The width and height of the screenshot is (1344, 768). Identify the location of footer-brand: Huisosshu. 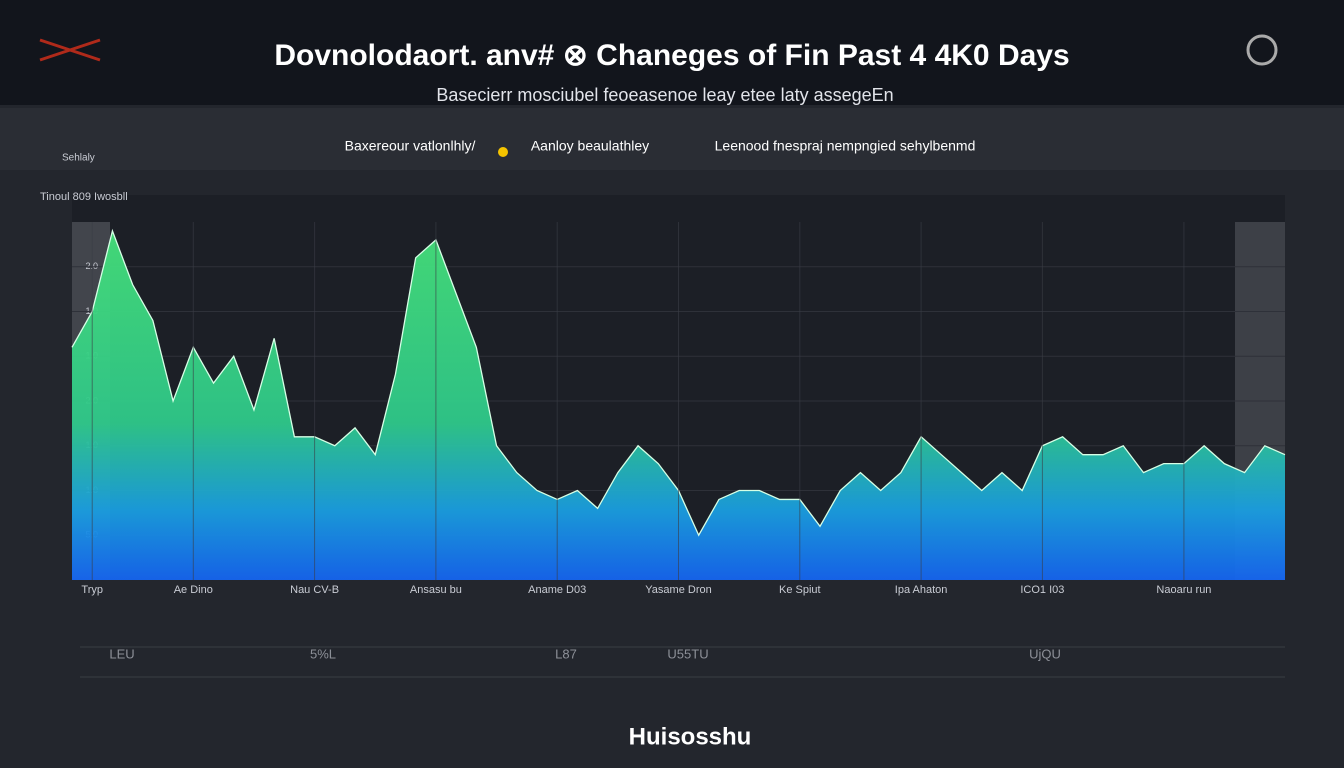
(690, 736).